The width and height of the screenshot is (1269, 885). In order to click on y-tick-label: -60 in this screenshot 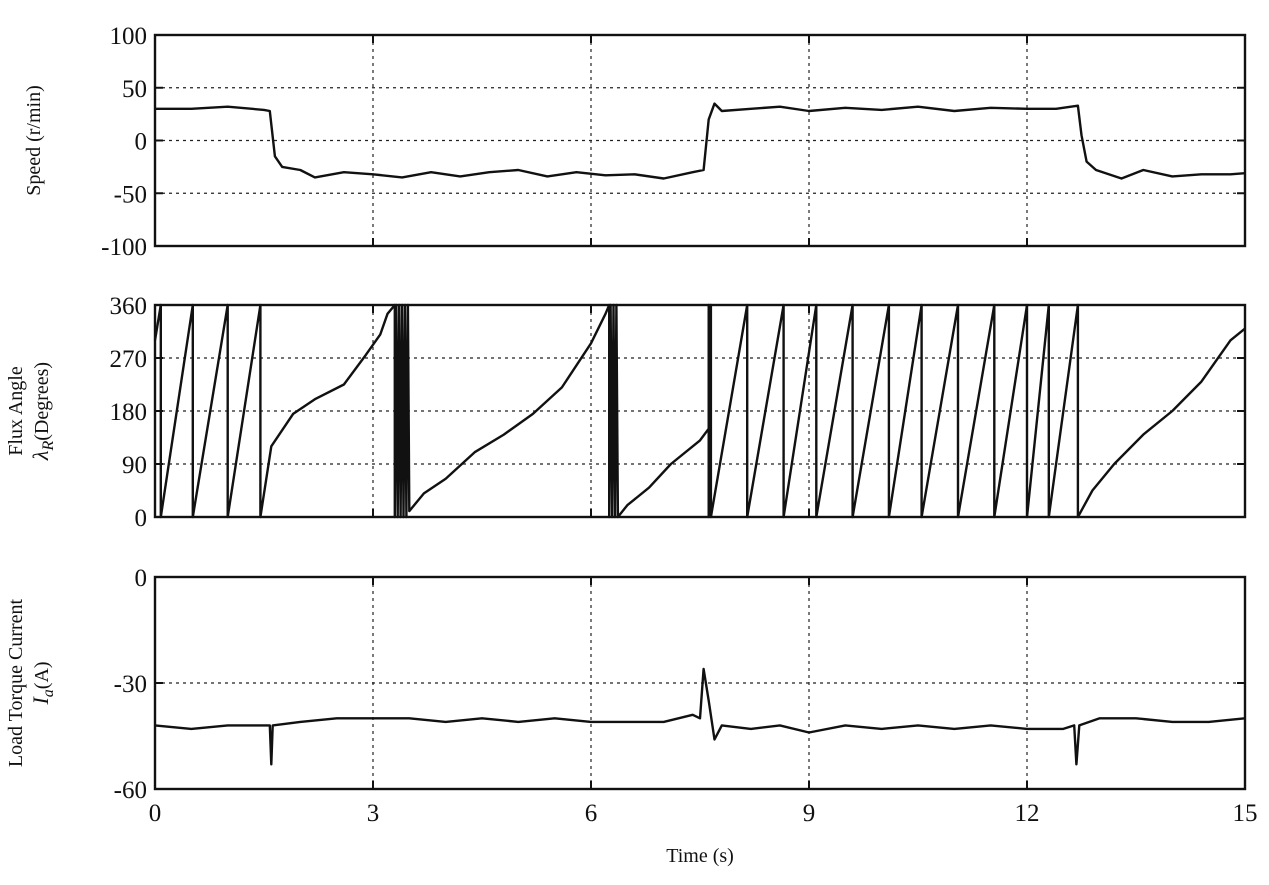, I will do `click(130, 790)`.